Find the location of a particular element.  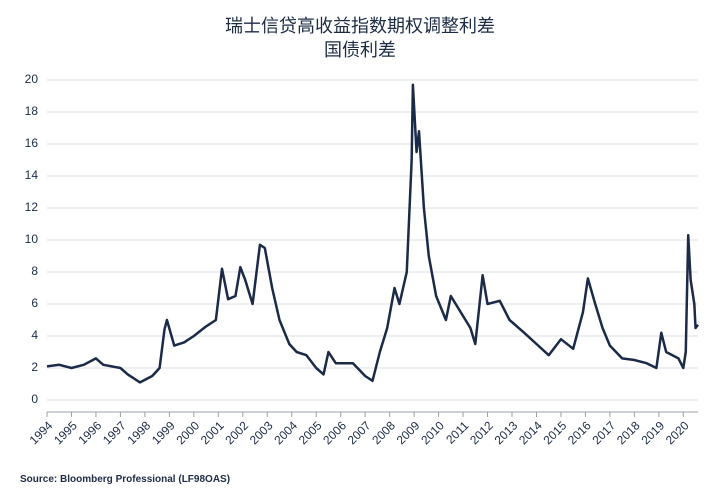

x-tick-label: 2006 is located at coordinates (334, 432).